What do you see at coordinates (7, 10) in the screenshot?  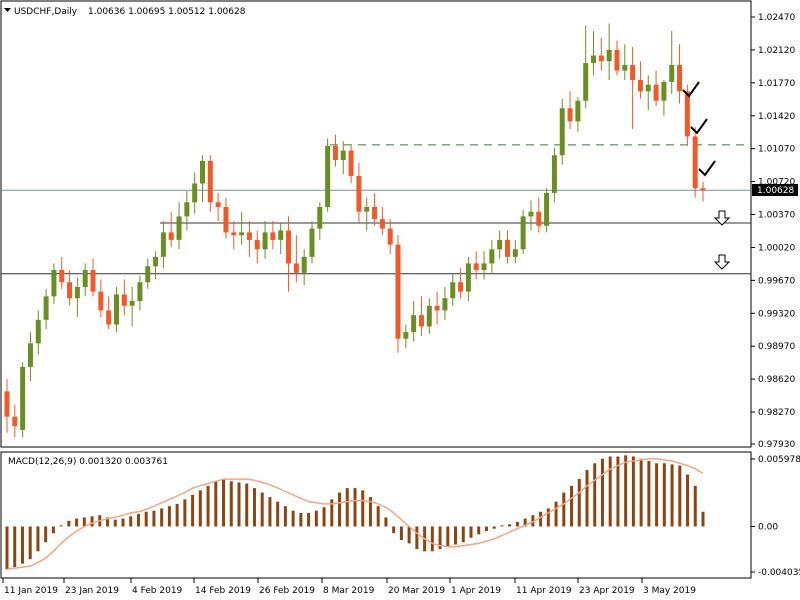 I see `symbol-menu-icon` at bounding box center [7, 10].